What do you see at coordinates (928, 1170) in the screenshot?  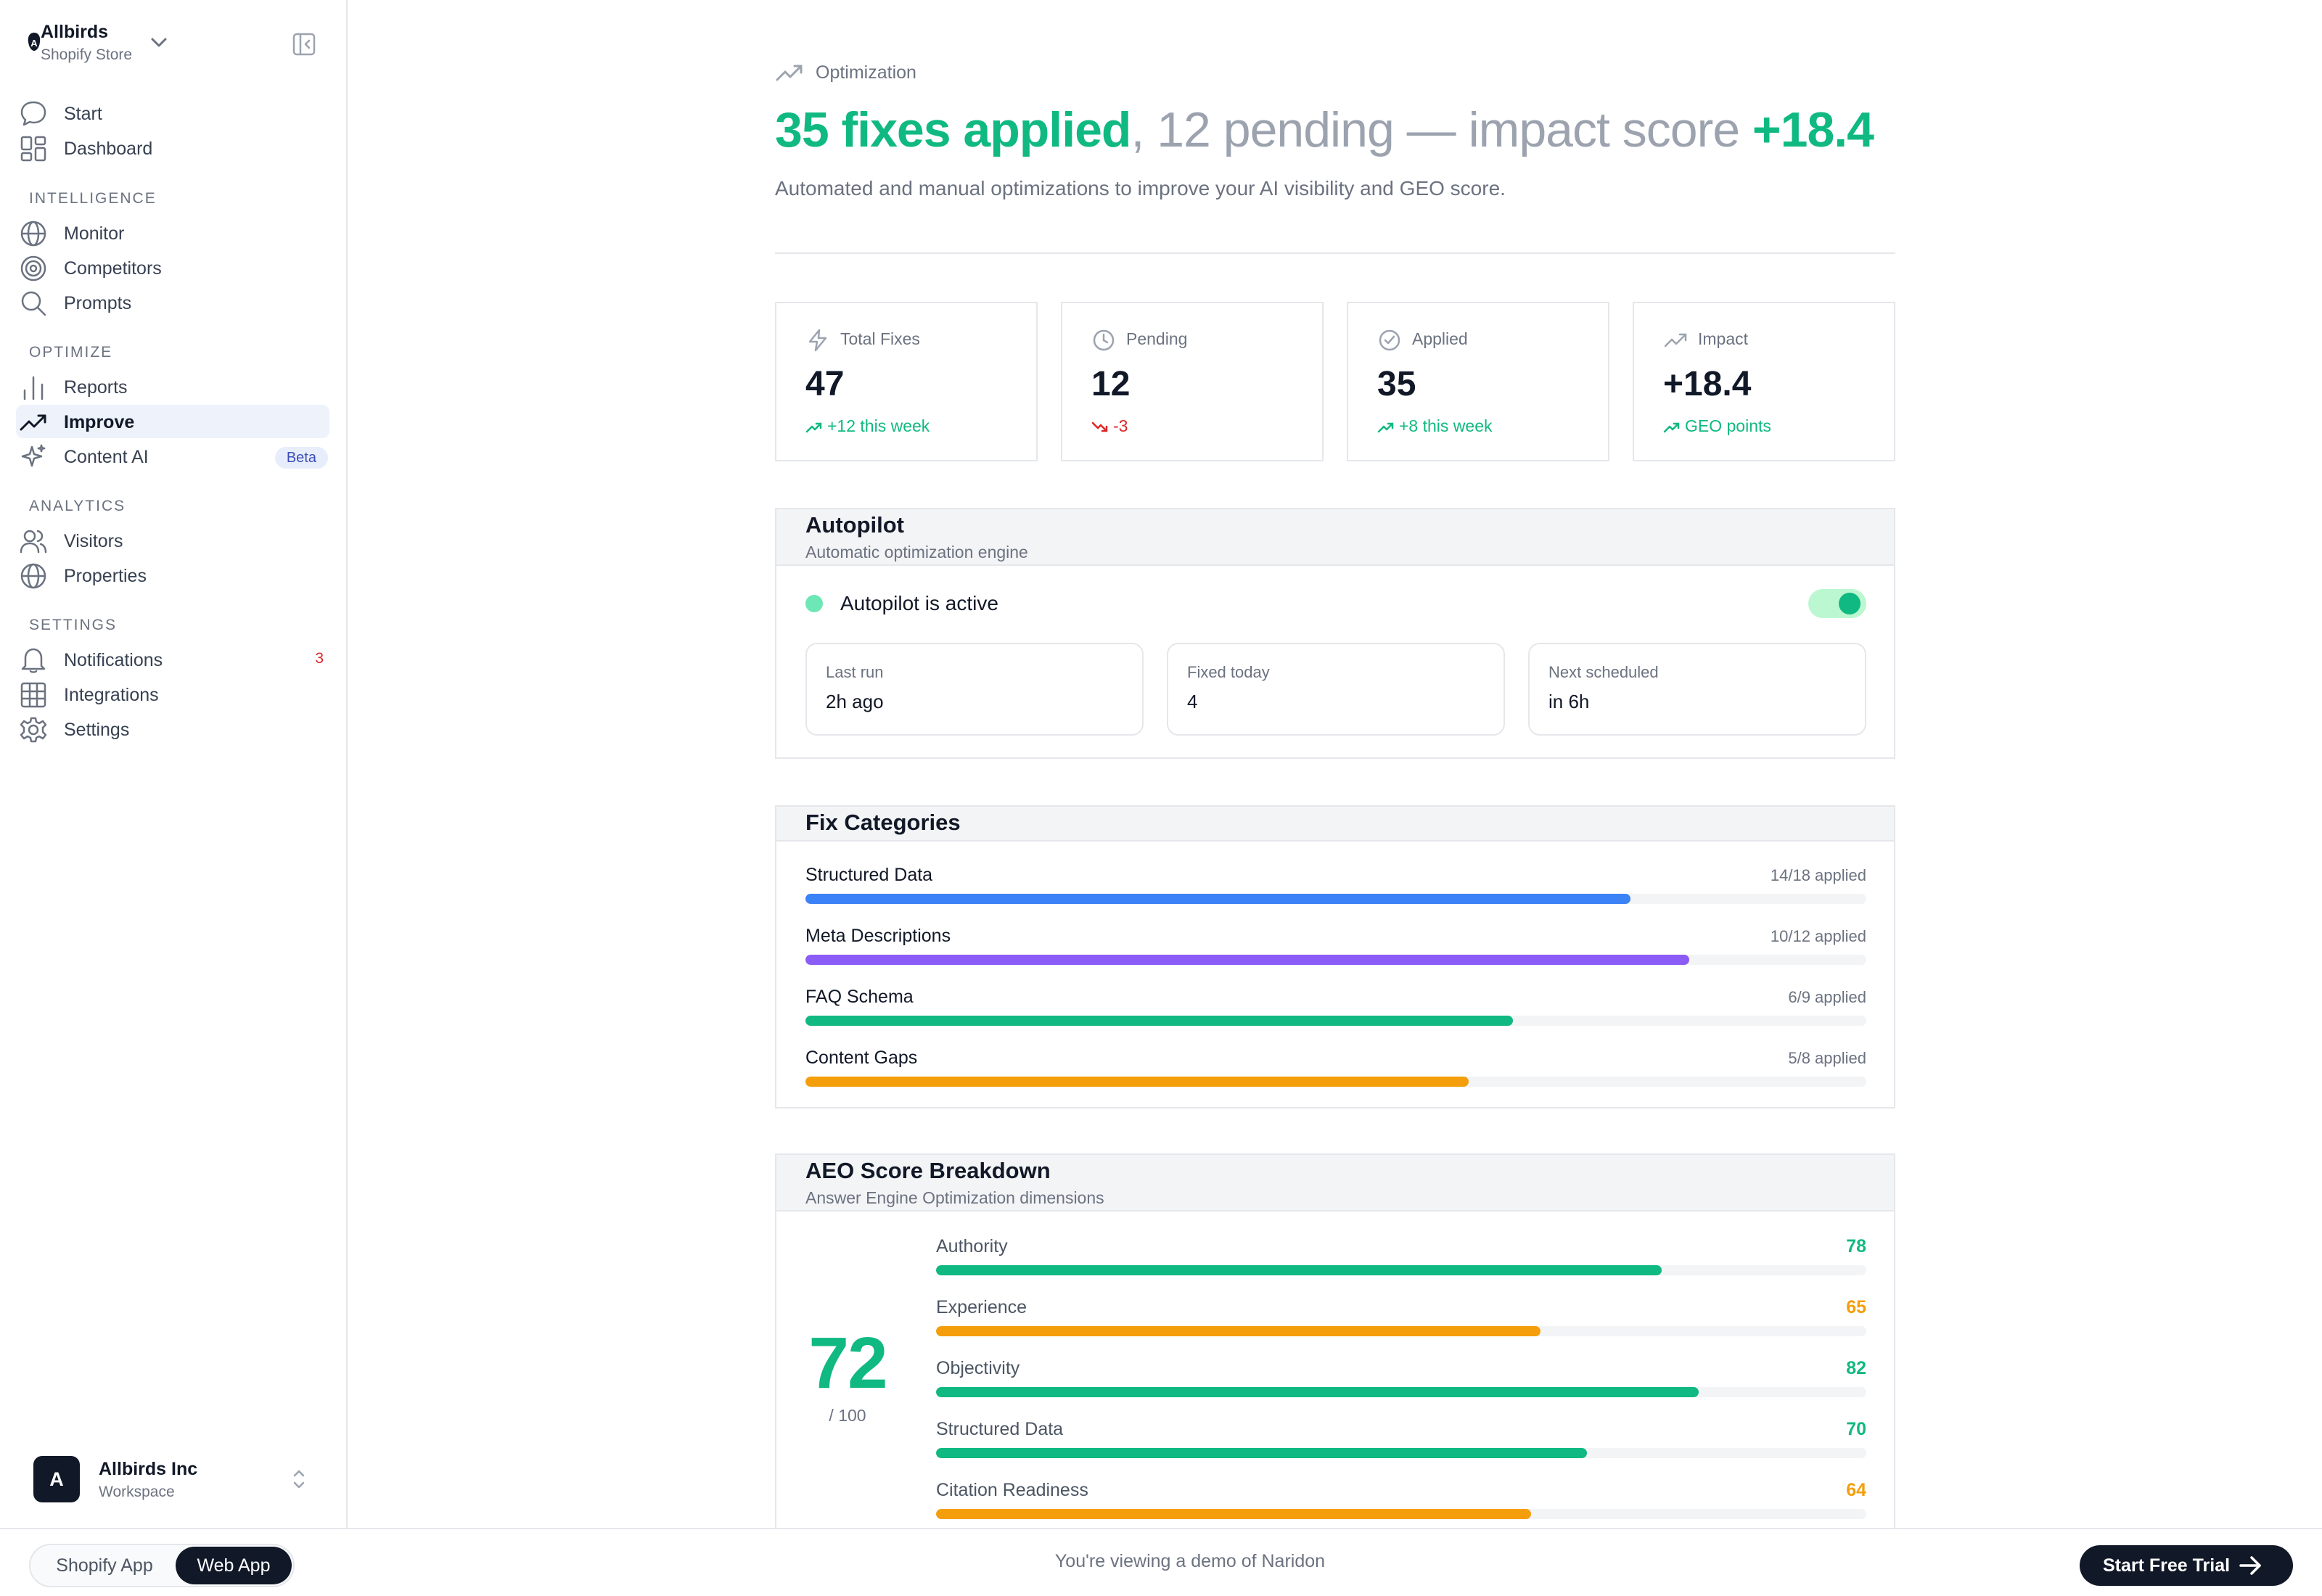 I see `card-title: AEO Score Breakdown` at bounding box center [928, 1170].